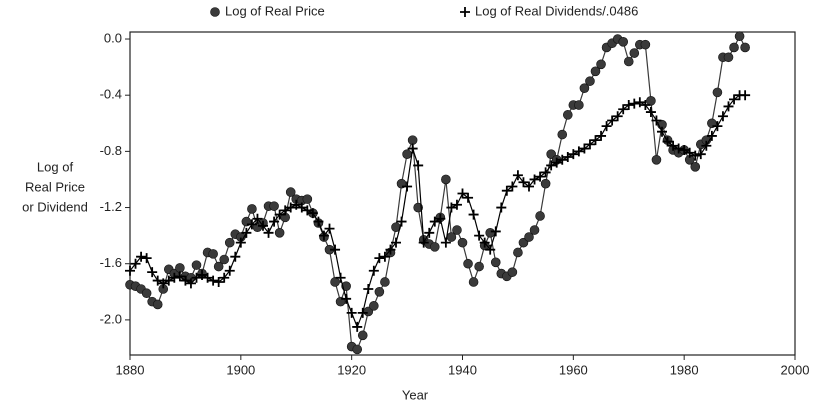 This screenshot has height=413, width=813. What do you see at coordinates (415, 394) in the screenshot?
I see `x-axis-title: Year` at bounding box center [415, 394].